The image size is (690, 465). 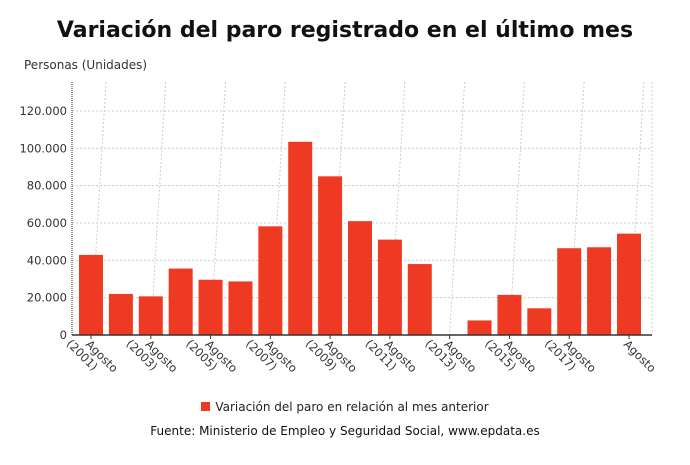 What do you see at coordinates (63, 335) in the screenshot?
I see `y-tick-label: 0` at bounding box center [63, 335].